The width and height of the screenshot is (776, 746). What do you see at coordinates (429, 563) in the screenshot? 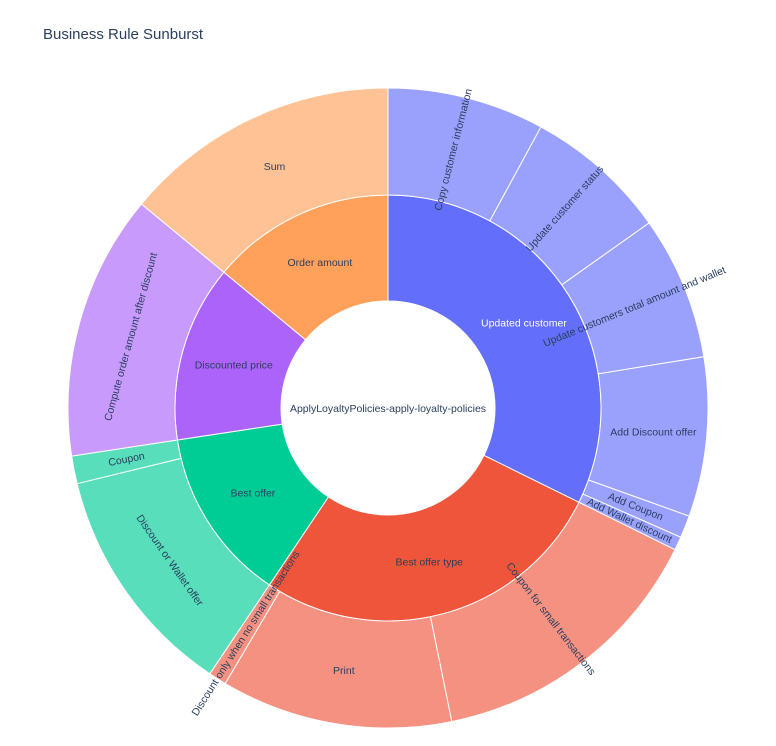
I see `label-best-offer-type: Best offer type` at bounding box center [429, 563].